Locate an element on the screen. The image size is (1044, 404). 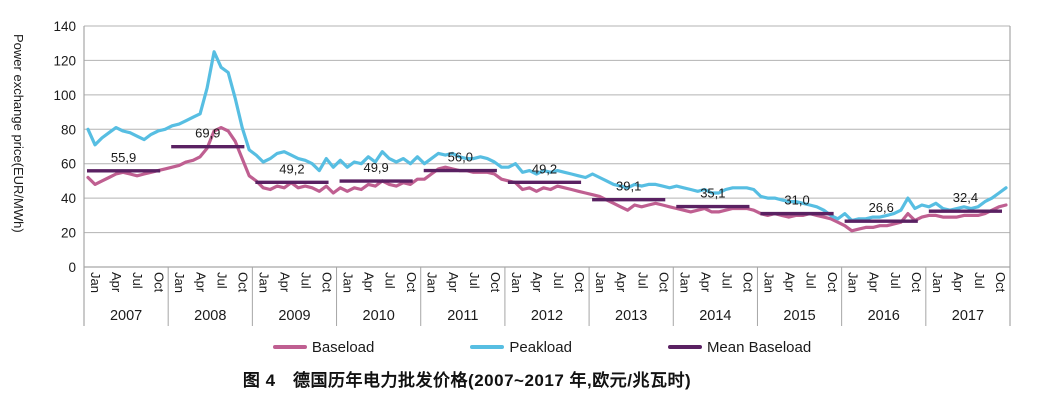
year-label: 2012 is located at coordinates (547, 316).